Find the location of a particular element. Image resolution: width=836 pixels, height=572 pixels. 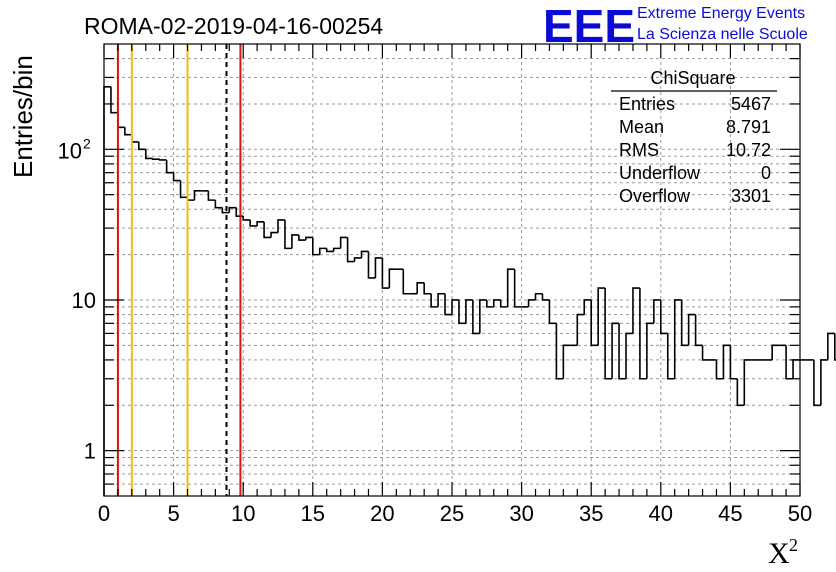

x-axis-label: X 2 is located at coordinates (783, 552).